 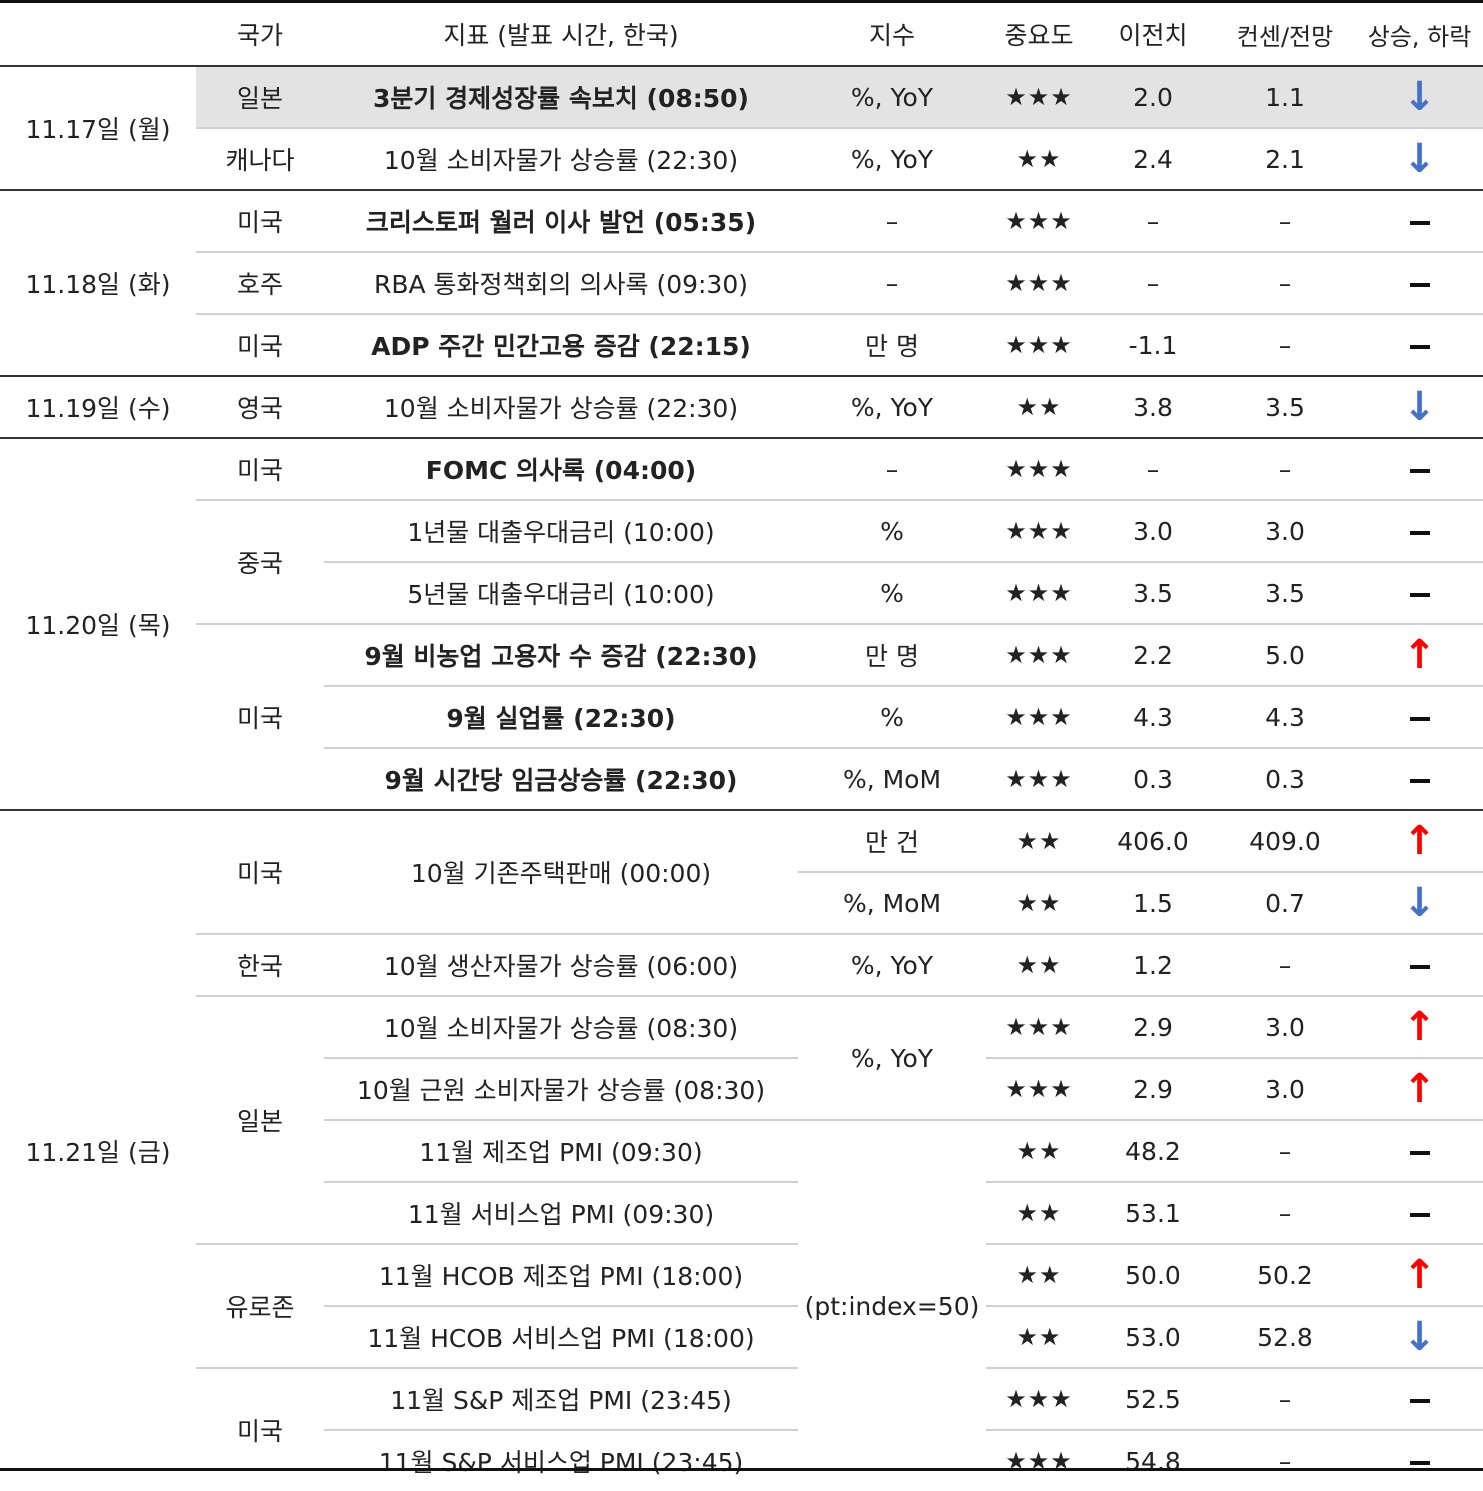 What do you see at coordinates (741, 778) in the screenshot?
I see `table-row: 9월 시간당 임금상승률 (22:30)%, MoM ★★★ 0.3 0.3` at bounding box center [741, 778].